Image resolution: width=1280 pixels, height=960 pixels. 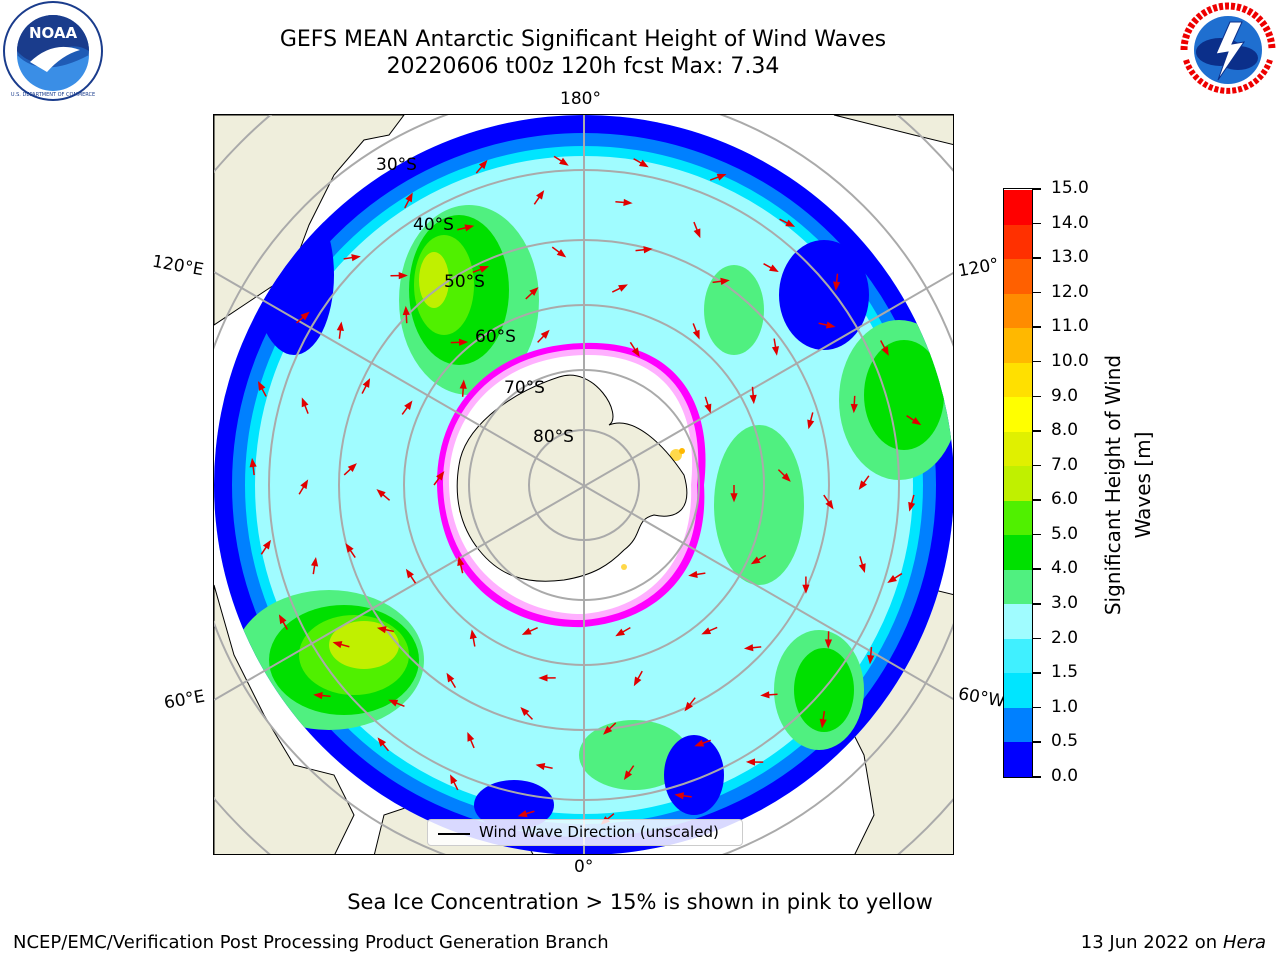 What do you see at coordinates (1070, 291) in the screenshot?
I see `colorbar-tick-label: 12.0` at bounding box center [1070, 291].